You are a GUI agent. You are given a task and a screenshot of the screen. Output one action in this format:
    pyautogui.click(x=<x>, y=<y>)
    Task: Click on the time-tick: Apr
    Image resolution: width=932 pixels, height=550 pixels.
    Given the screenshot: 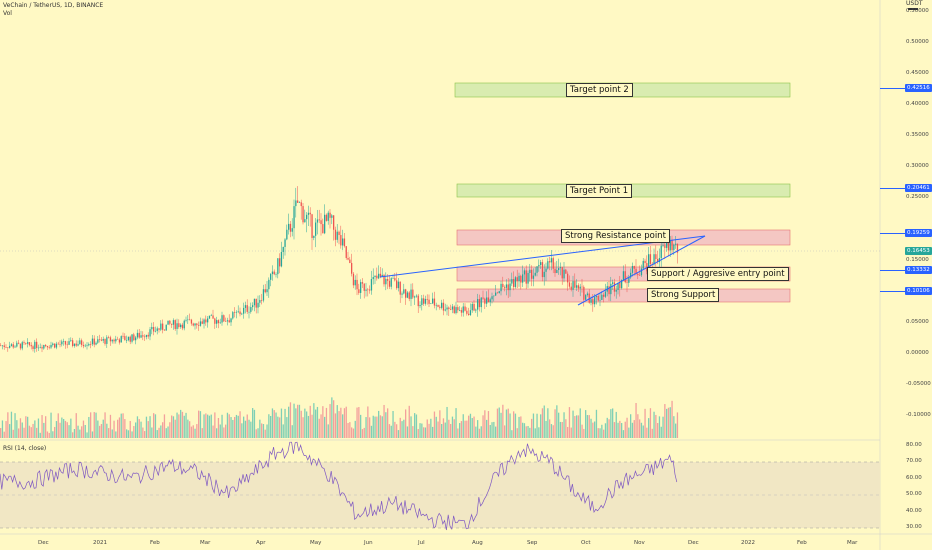 What is the action you would take?
    pyautogui.click(x=261, y=543)
    